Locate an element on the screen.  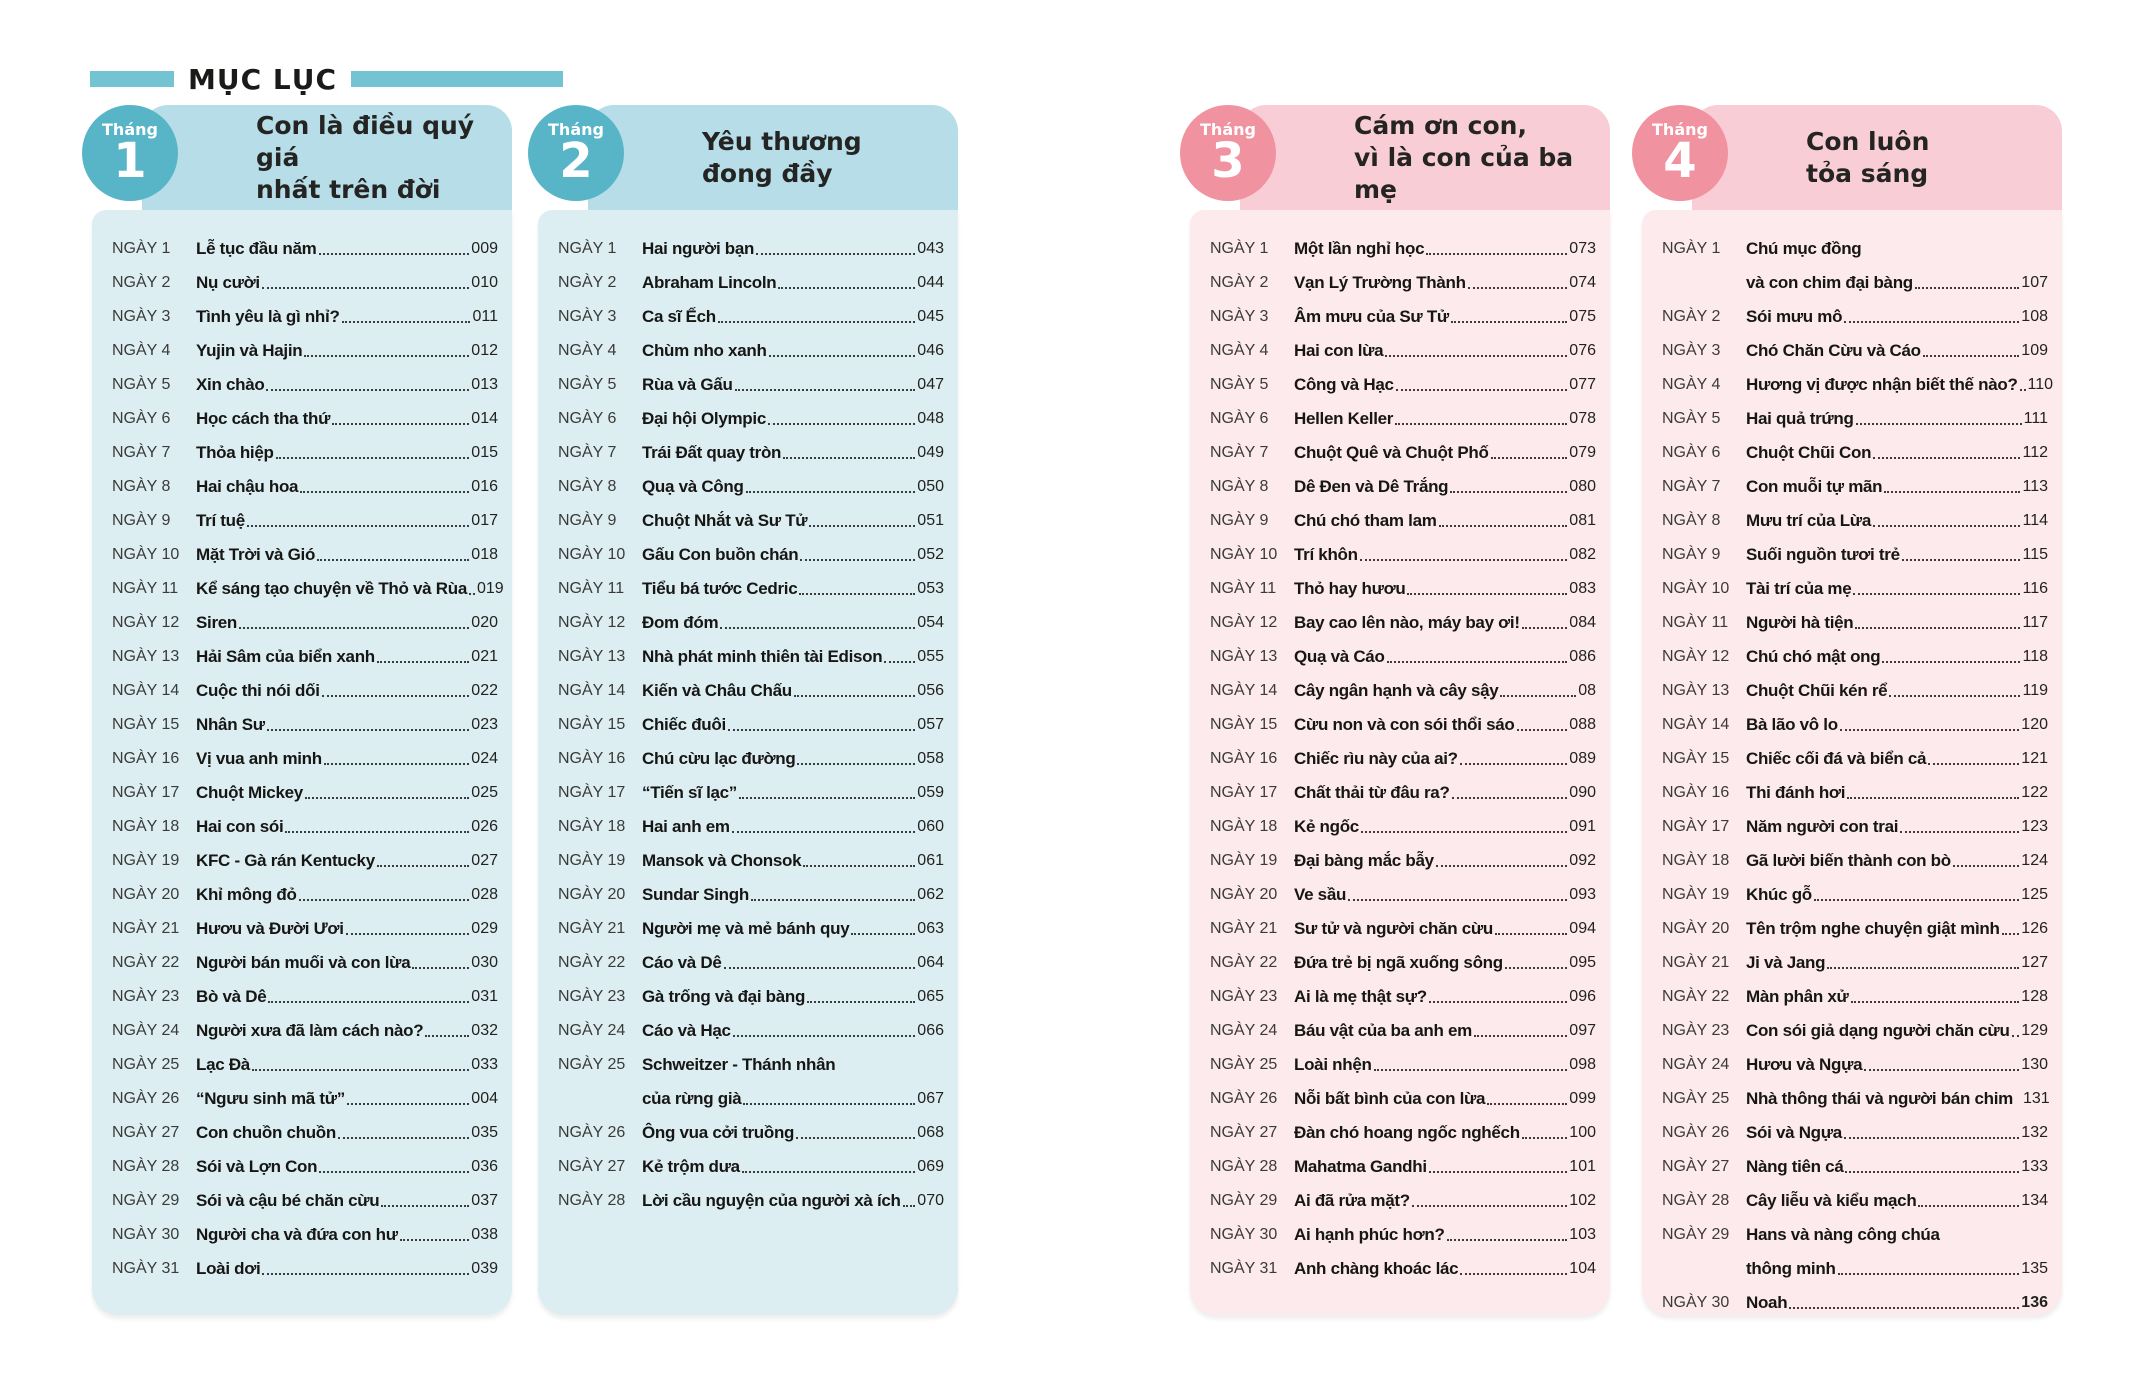
entry-day: NGÀY 9 is located at coordinates (587, 521).